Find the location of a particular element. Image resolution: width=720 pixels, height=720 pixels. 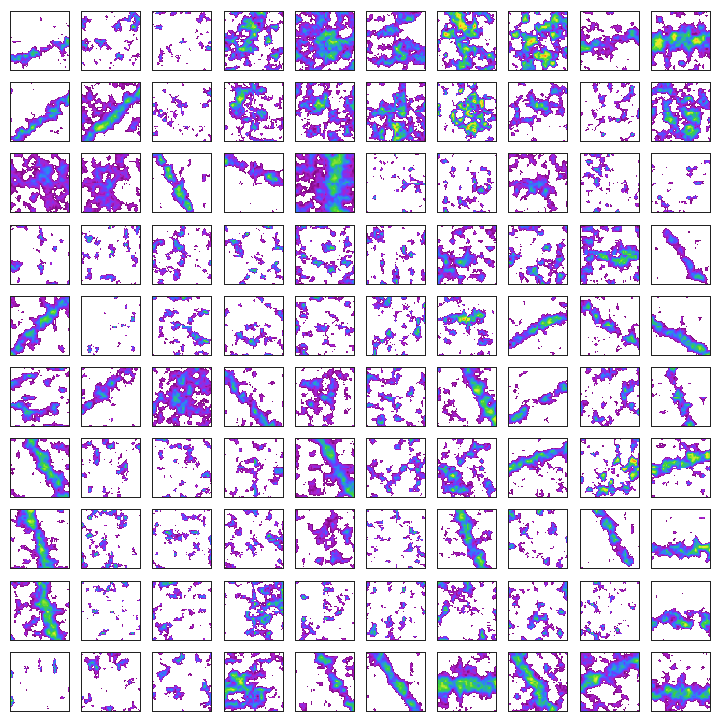

field-panel-r6-c1 is located at coordinates (40, 397).